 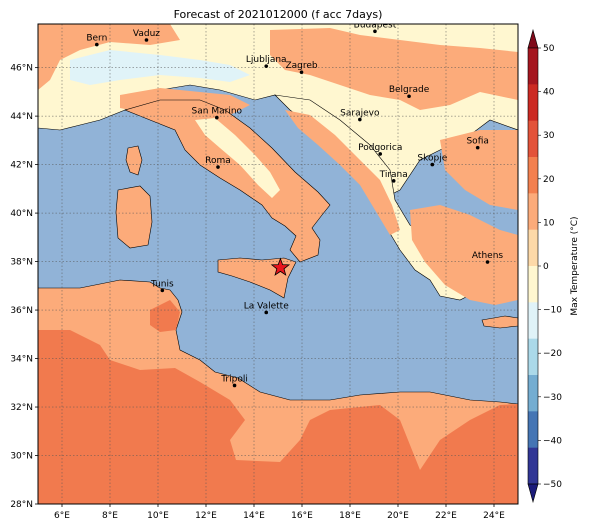 I want to click on city-label: Ljubljana, so click(x=266, y=60).